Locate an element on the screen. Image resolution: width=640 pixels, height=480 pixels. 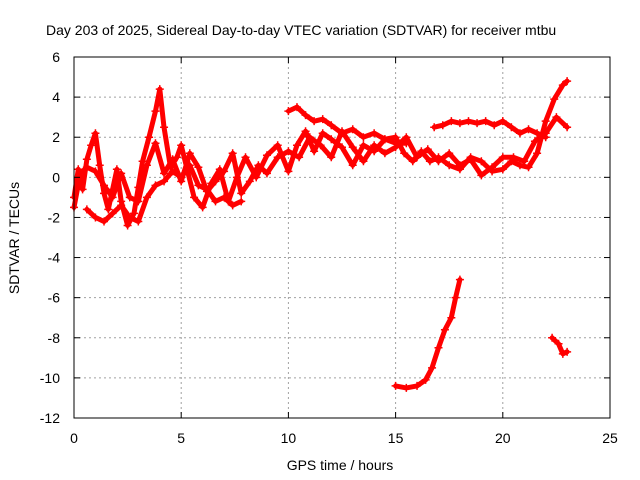
x-tick-label: 20 is located at coordinates (503, 438).